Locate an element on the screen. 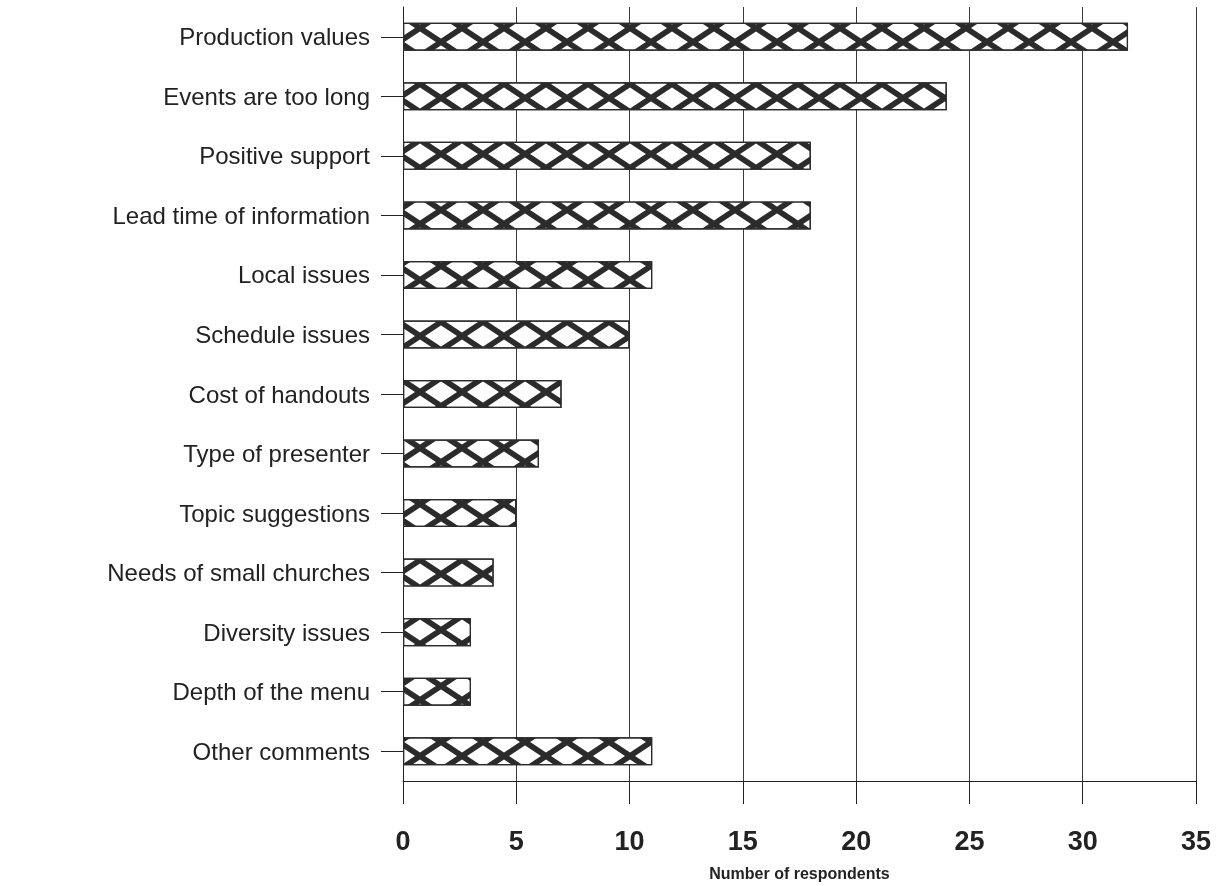 The image size is (1219, 886). y-tick-label: Lead time of information is located at coordinates (241, 215).